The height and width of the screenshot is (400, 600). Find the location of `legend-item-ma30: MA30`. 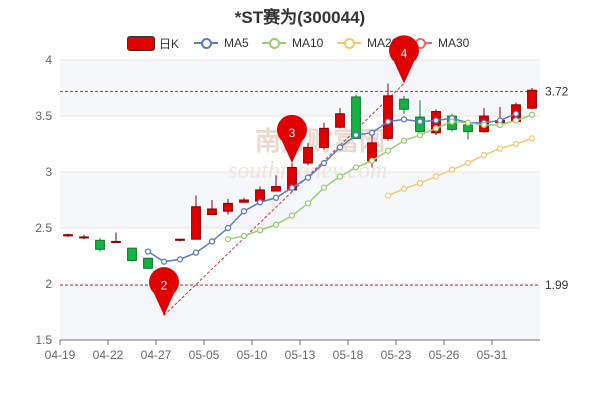

legend-item-ma30: MA30 is located at coordinates (438, 43).